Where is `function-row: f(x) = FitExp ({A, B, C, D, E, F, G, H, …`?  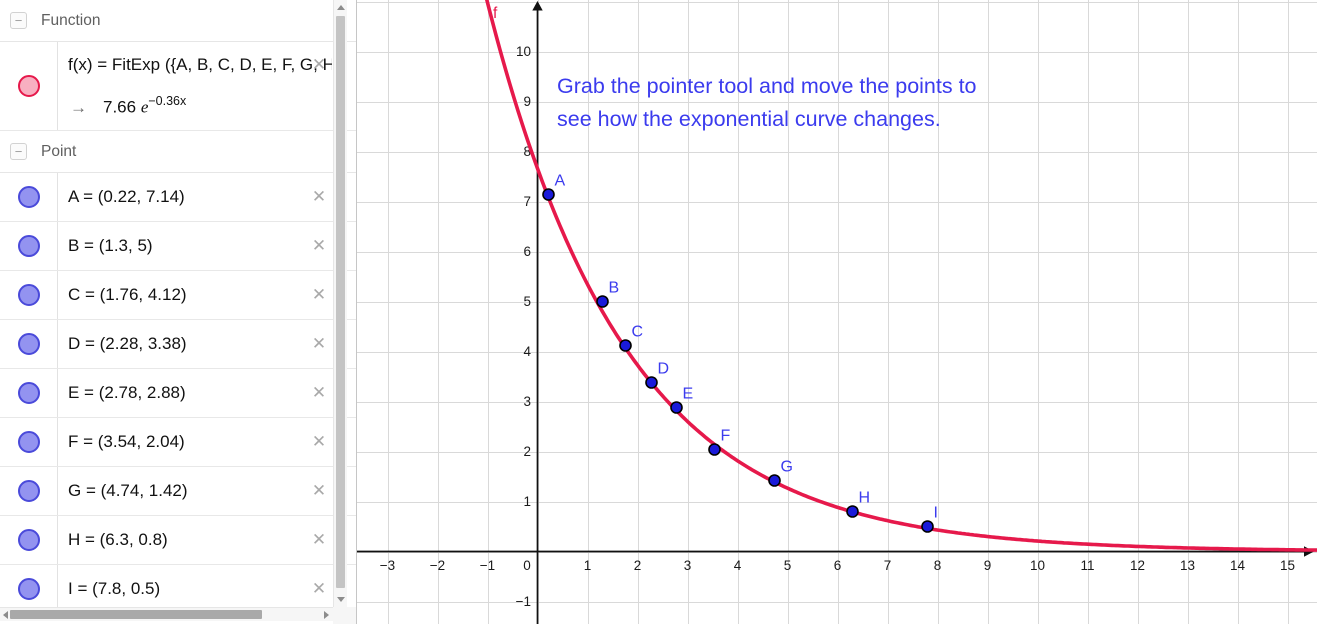
function-row: f(x) = FitExp ({A, B, C, D, E, F, G, H, … is located at coordinates (178, 86).